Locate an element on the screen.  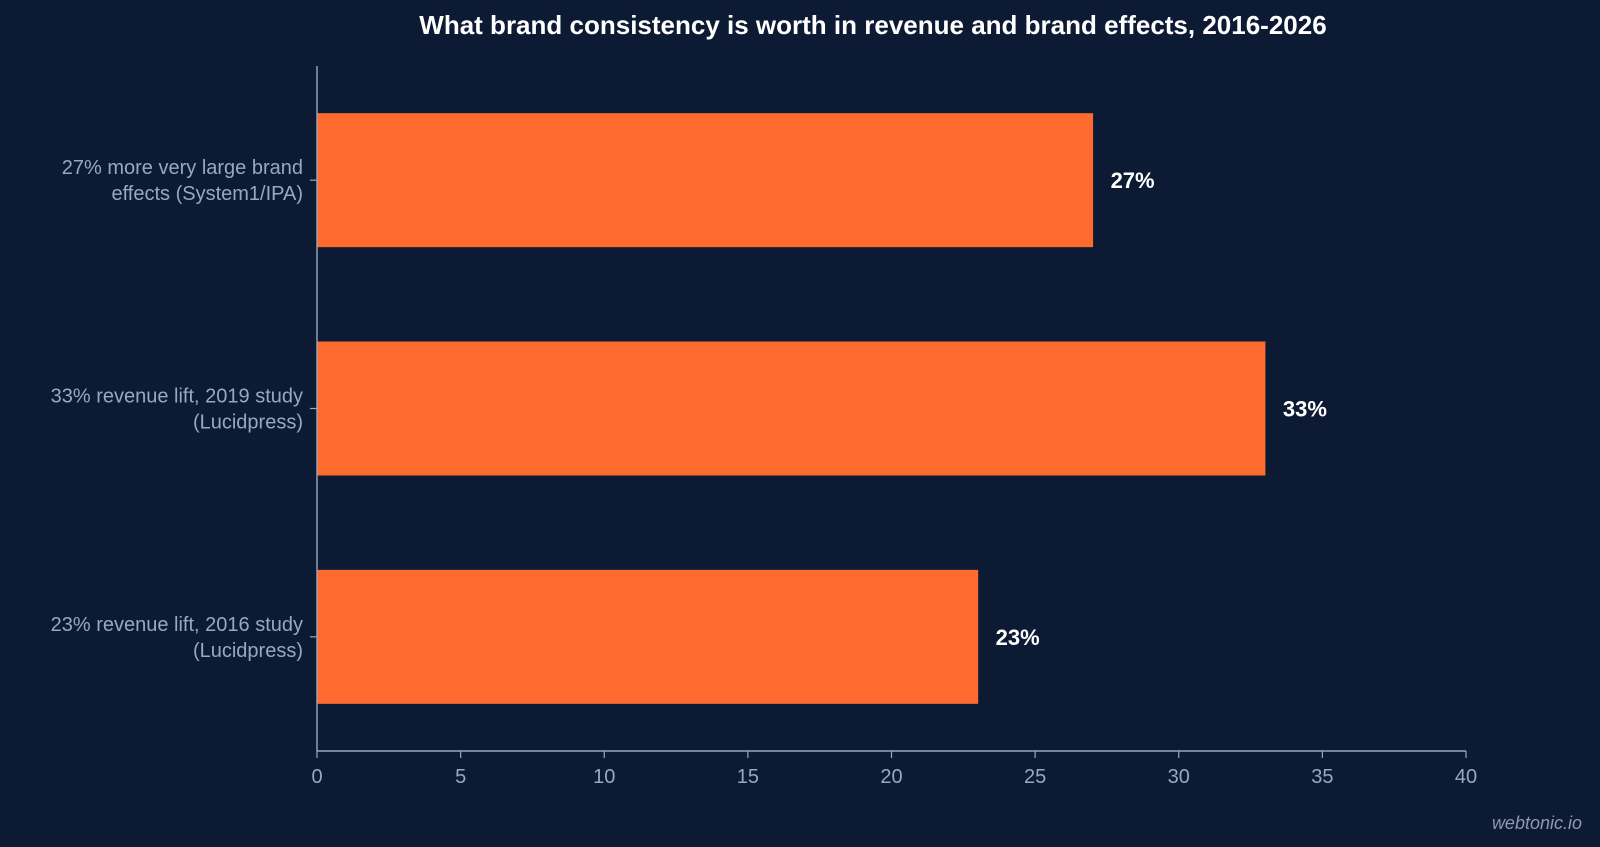
category-label-2-line-1: 33% revenue lift, 2019 study is located at coordinates (177, 397).